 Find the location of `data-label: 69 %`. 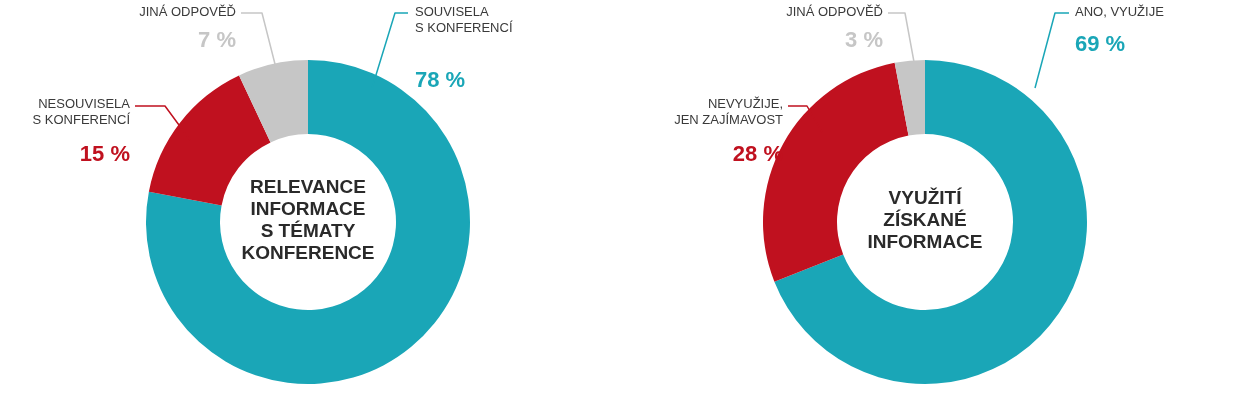

data-label: 69 % is located at coordinates (1100, 43).